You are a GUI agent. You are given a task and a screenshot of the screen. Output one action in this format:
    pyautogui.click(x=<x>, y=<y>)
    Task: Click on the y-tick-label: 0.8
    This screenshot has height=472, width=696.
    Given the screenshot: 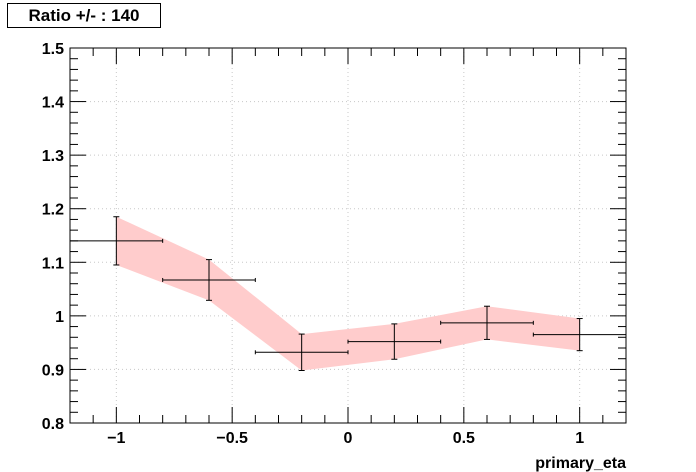 What is the action you would take?
    pyautogui.click(x=53, y=424)
    